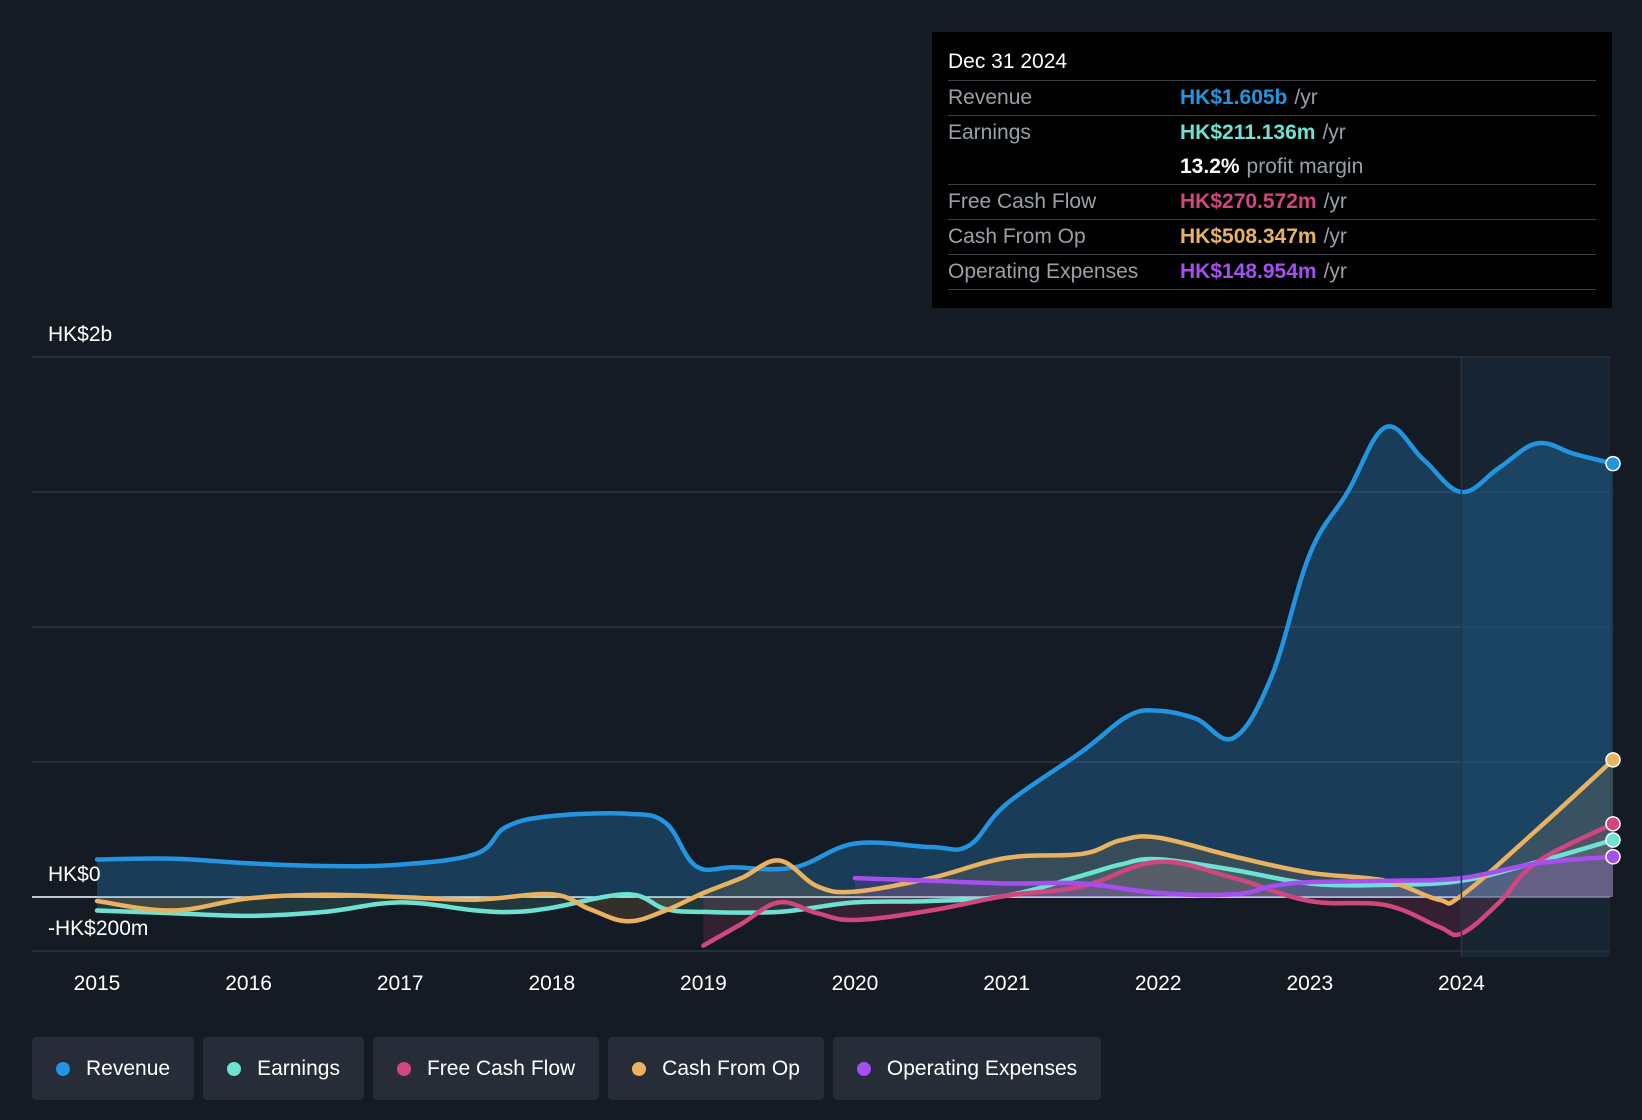  I want to click on tooltip-row-free-cash-flow: Free Cash Flow HK$270.572m /yr, so click(1272, 202).